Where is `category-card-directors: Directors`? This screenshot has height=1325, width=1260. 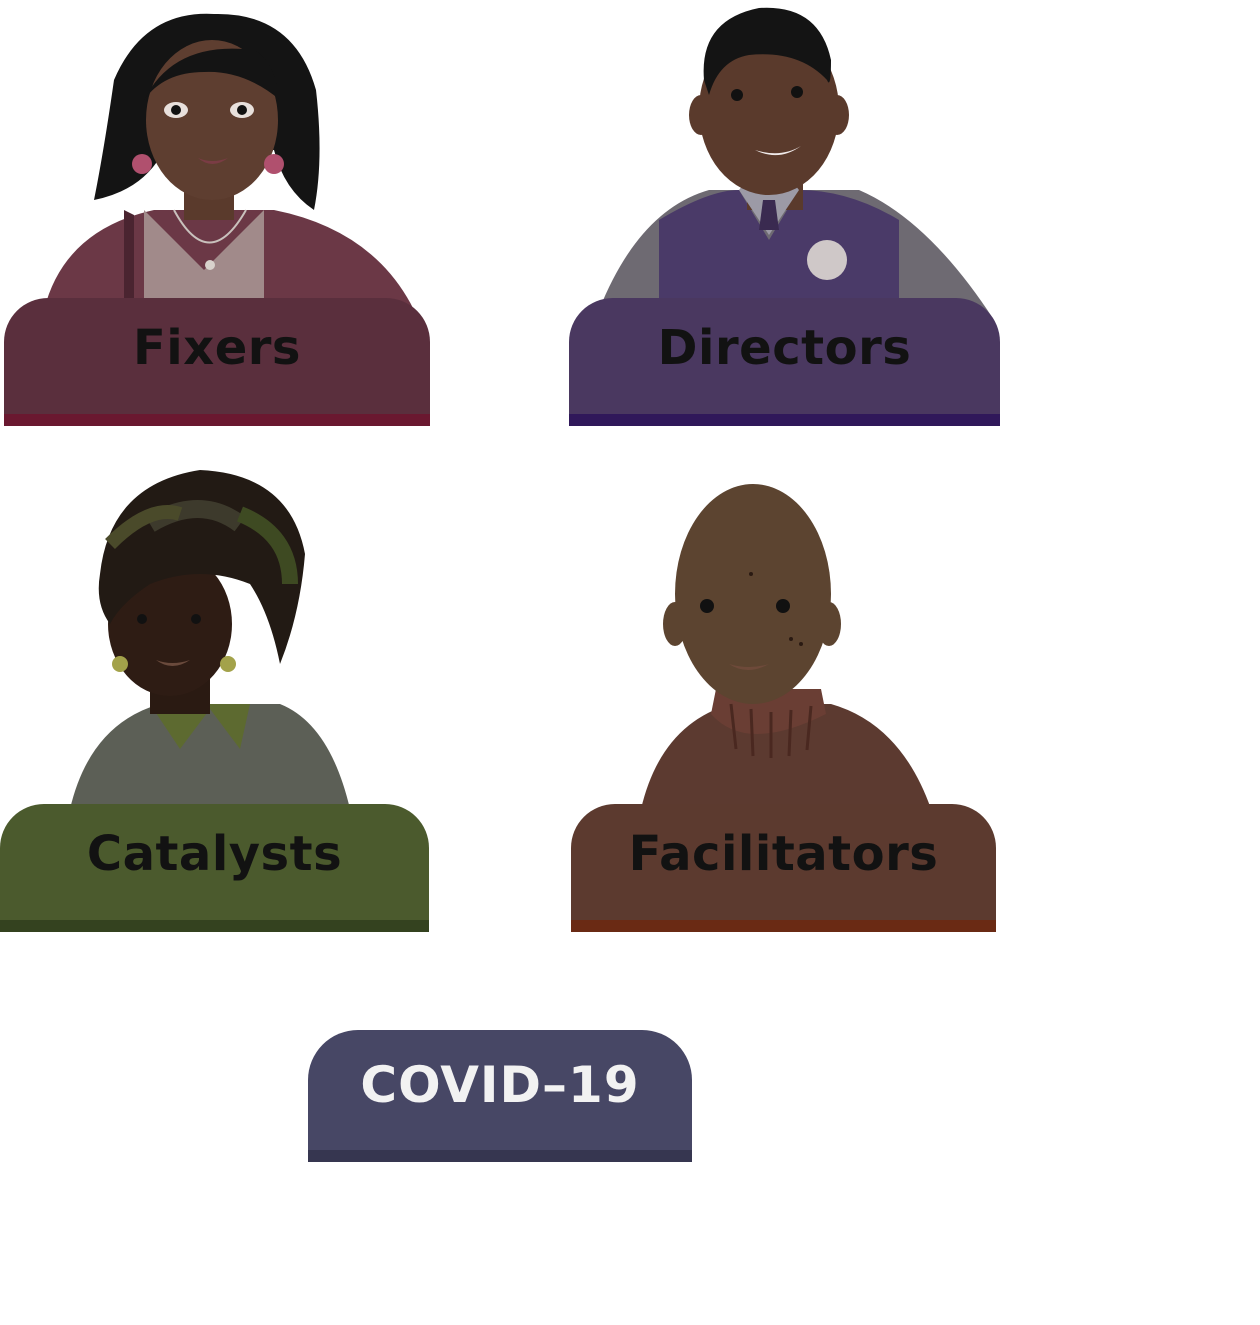 category-card-directors: Directors is located at coordinates (784, 213).